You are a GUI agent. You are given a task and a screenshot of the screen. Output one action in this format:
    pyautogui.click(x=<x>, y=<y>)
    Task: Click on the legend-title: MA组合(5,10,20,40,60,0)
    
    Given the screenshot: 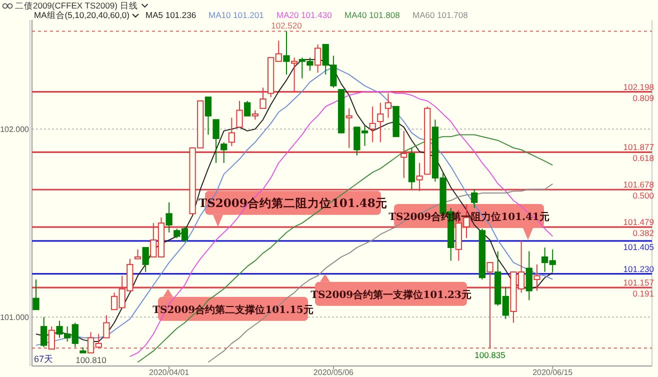 What is the action you would take?
    pyautogui.click(x=82, y=15)
    